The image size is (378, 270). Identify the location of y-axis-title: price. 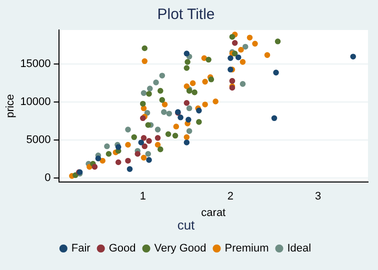
(10, 106).